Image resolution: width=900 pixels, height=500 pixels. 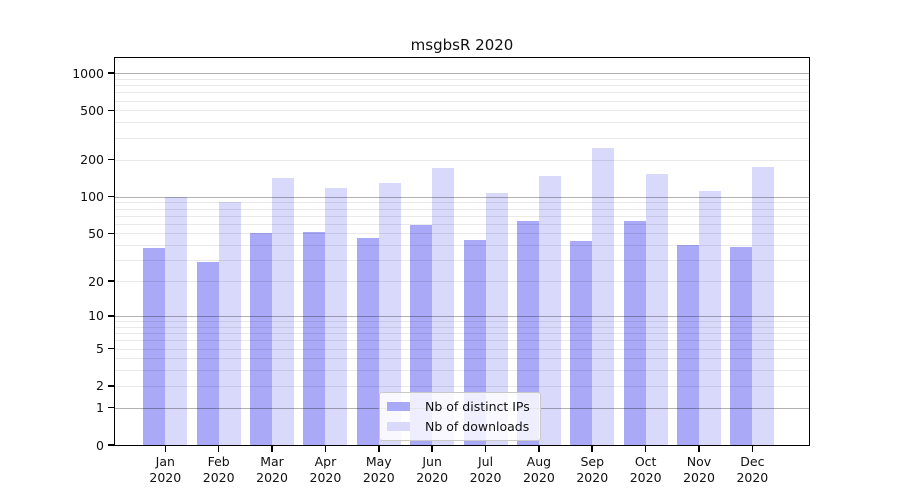 What do you see at coordinates (92, 110) in the screenshot?
I see `y-tick-label-500: 500` at bounding box center [92, 110].